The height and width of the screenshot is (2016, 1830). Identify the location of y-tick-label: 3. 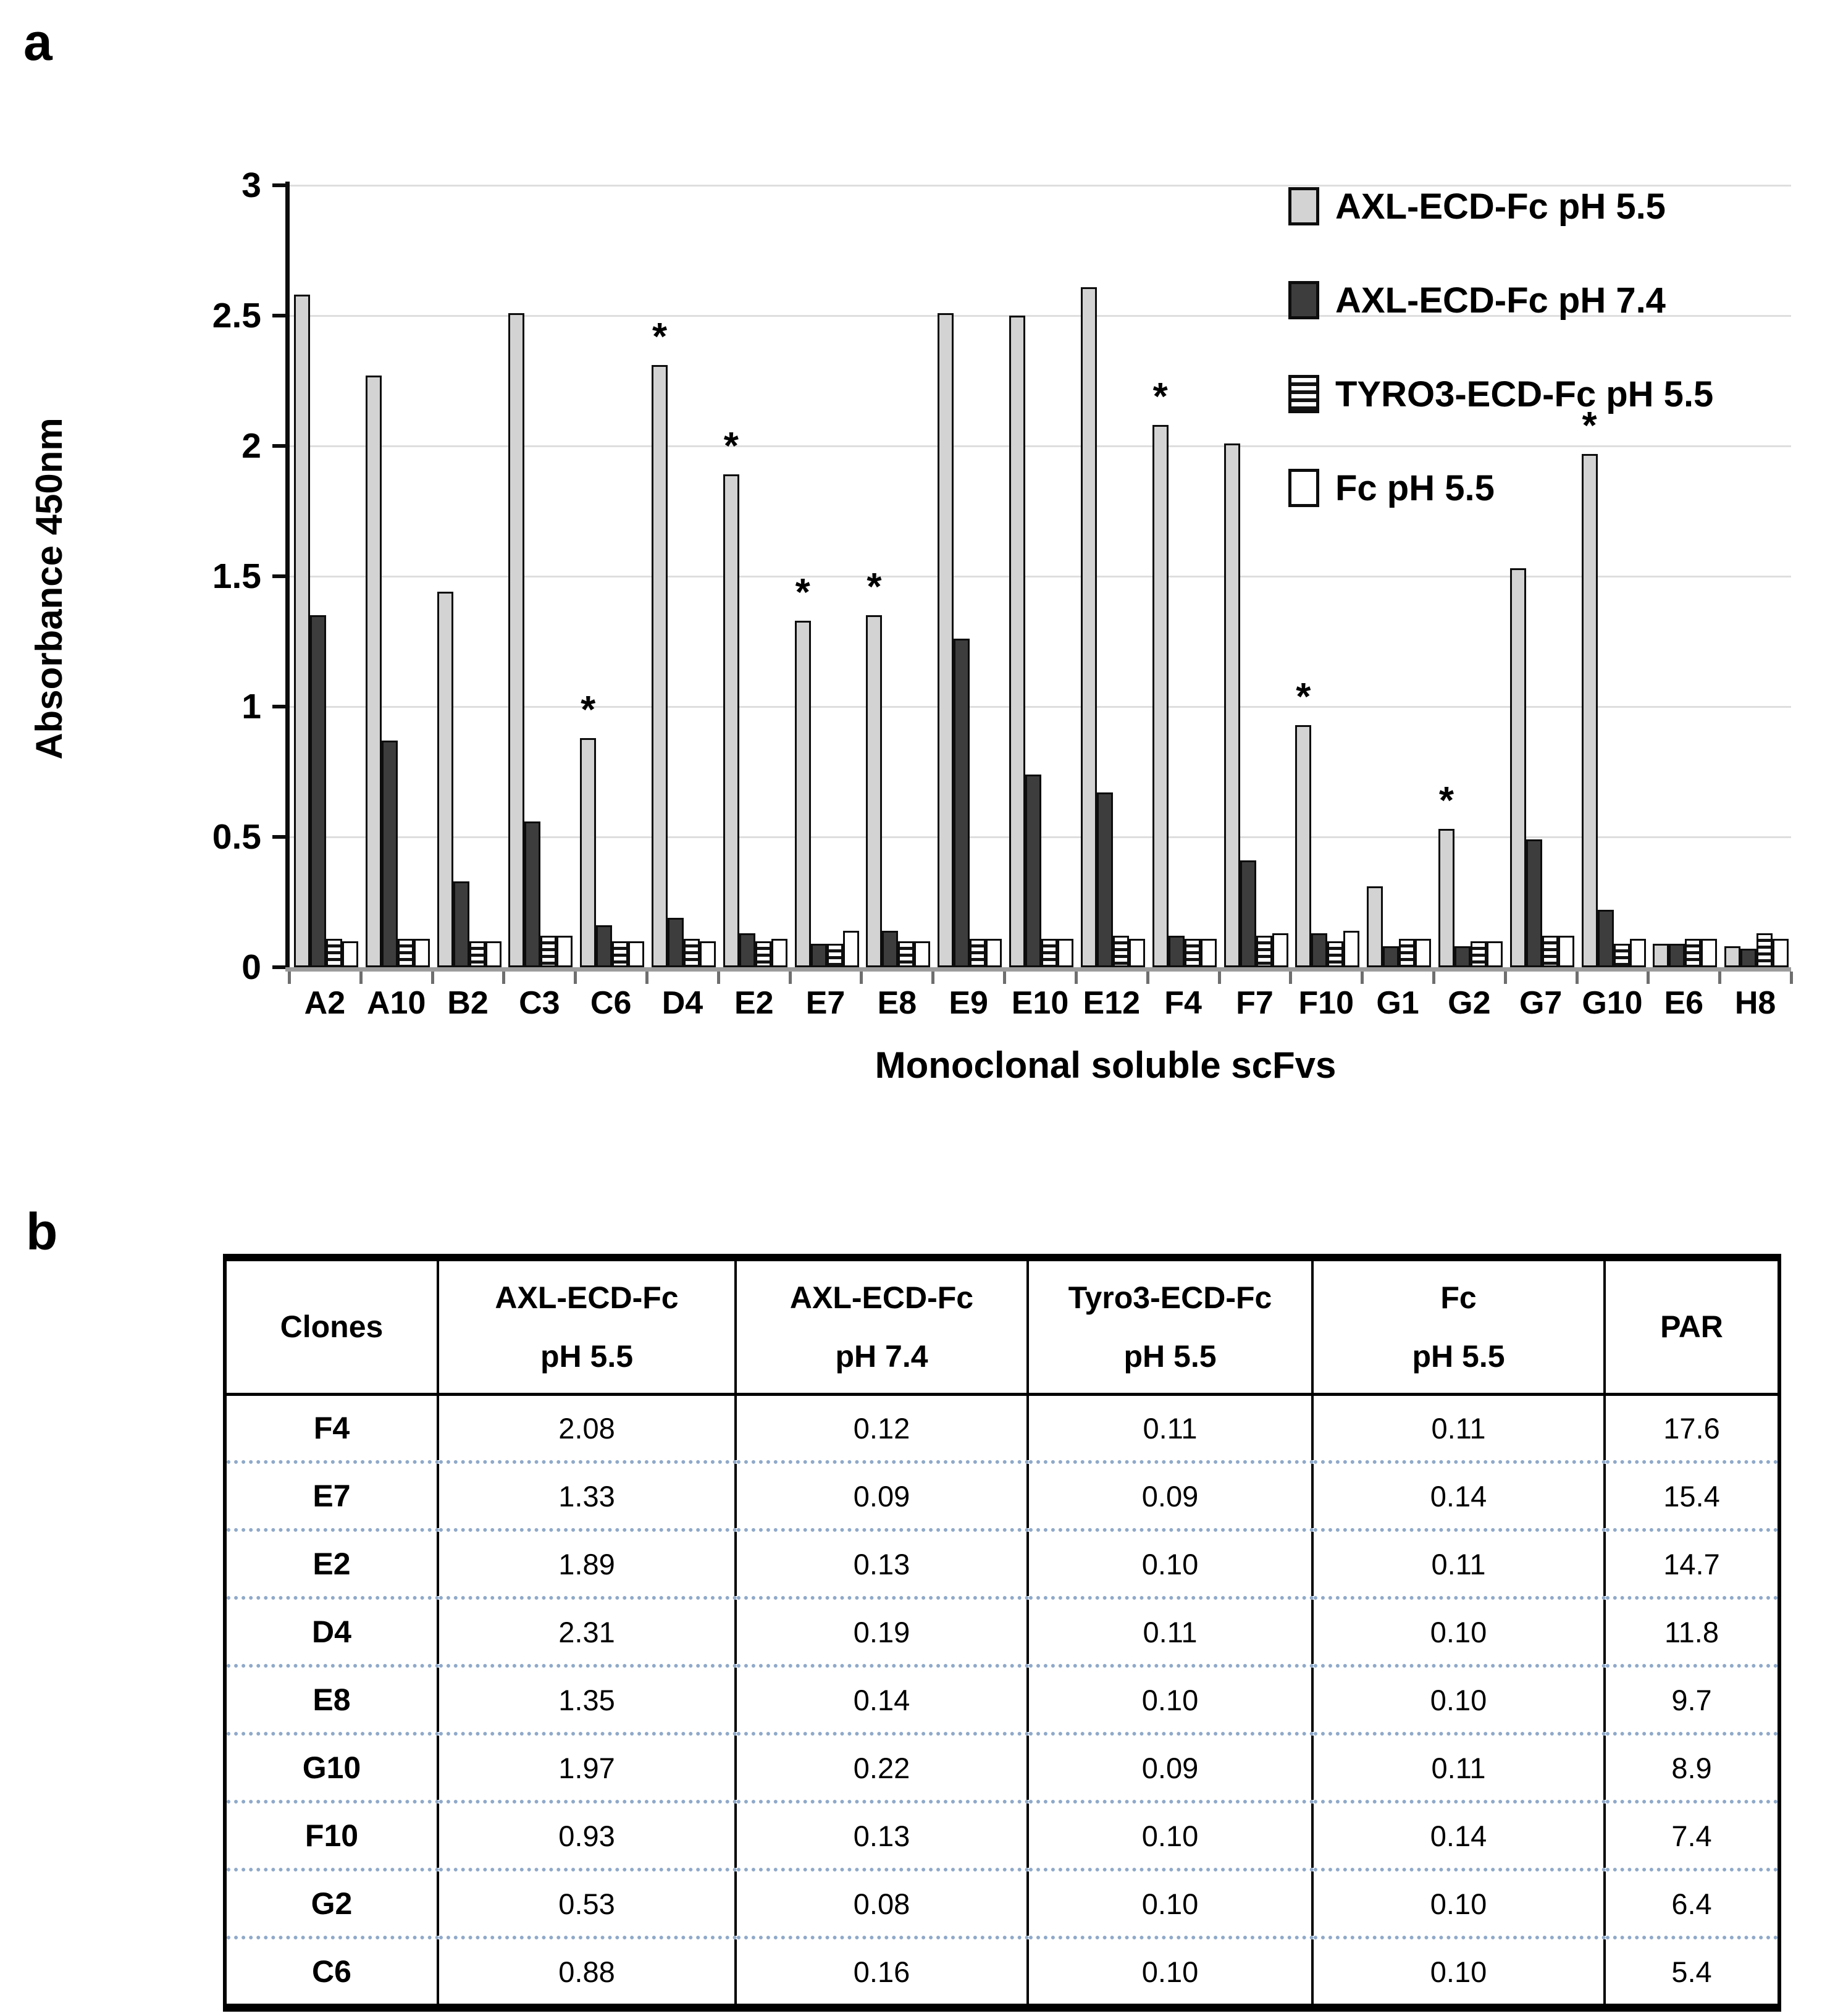
(251, 185).